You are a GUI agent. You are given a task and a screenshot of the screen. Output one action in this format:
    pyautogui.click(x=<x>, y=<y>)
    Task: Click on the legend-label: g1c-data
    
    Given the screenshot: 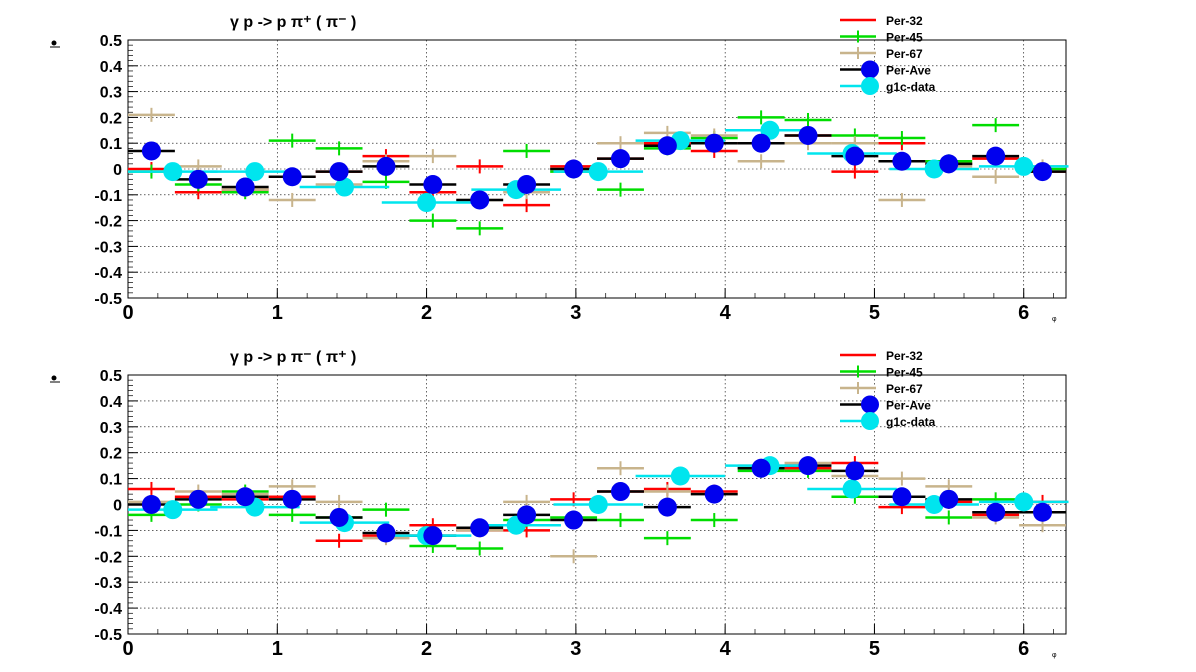 What is the action you would take?
    pyautogui.click(x=911, y=422)
    